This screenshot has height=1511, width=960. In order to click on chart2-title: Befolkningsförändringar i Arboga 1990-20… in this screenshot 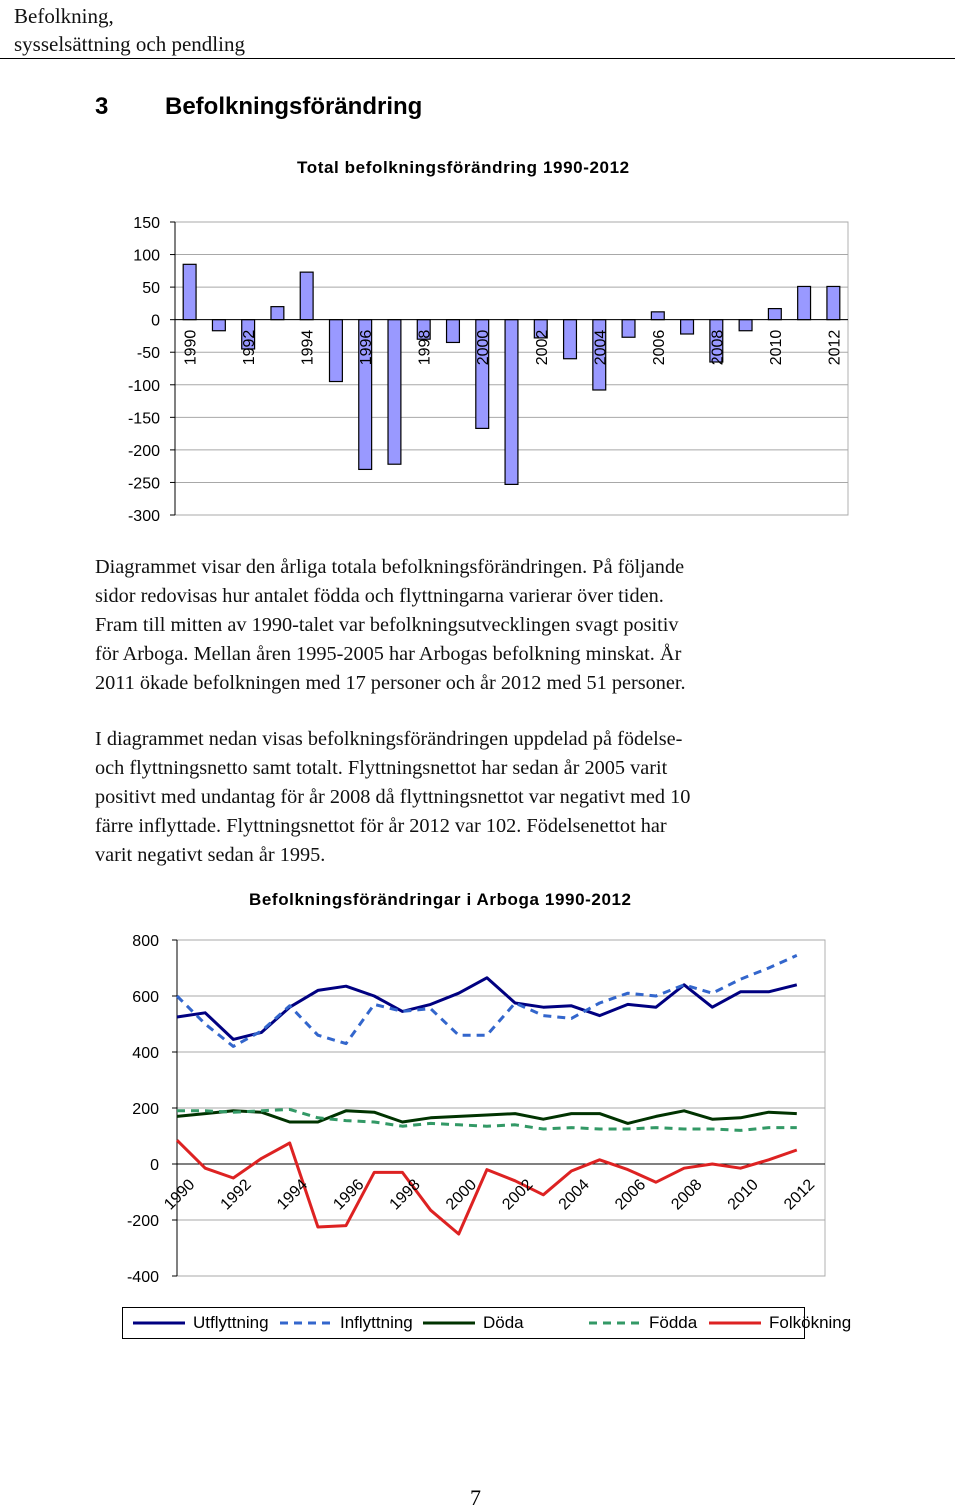, I will do `click(440, 899)`.